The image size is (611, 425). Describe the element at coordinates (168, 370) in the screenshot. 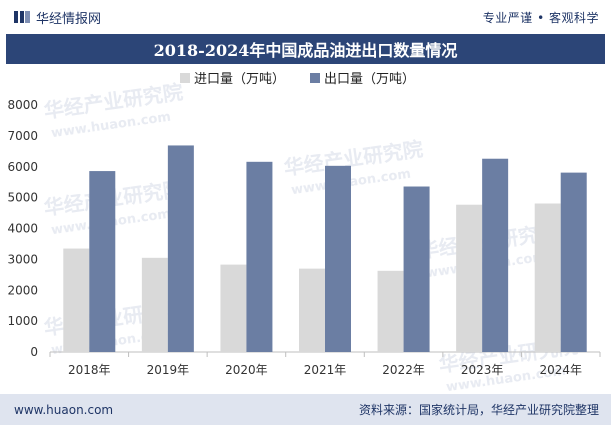

I see `x-tick-label: 2019年` at that location.